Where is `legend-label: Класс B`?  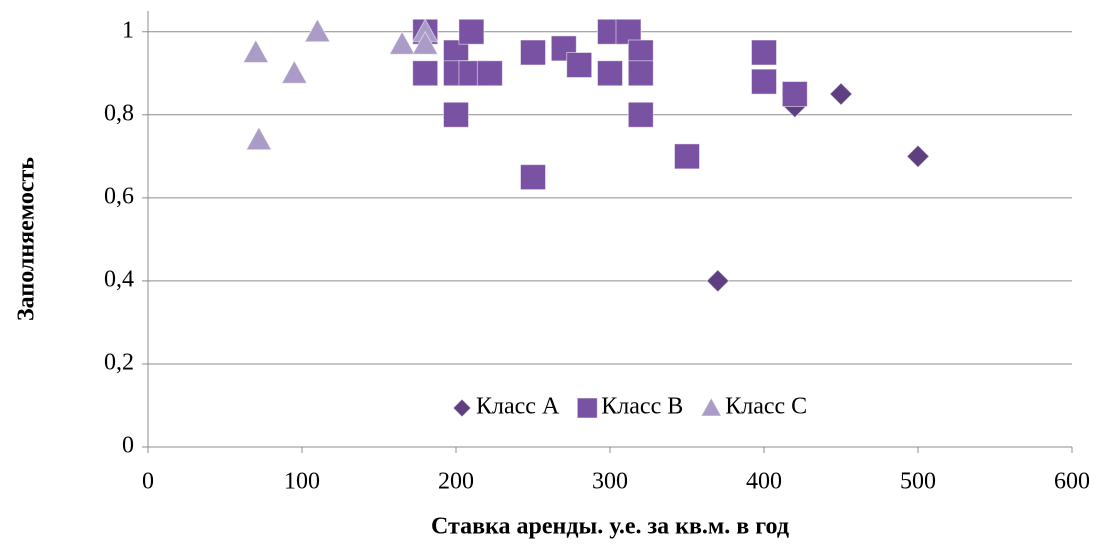 legend-label: Класс B is located at coordinates (642, 407).